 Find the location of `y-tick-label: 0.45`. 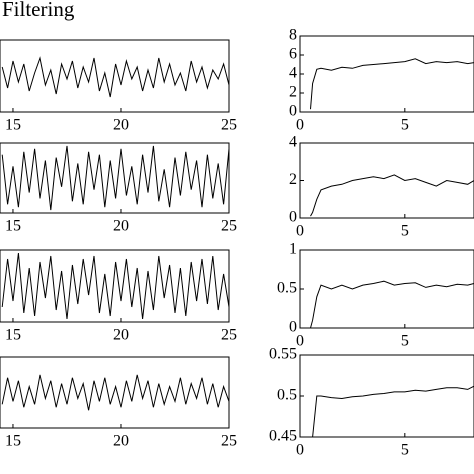

y-tick-label: 0.45 is located at coordinates (283, 436).